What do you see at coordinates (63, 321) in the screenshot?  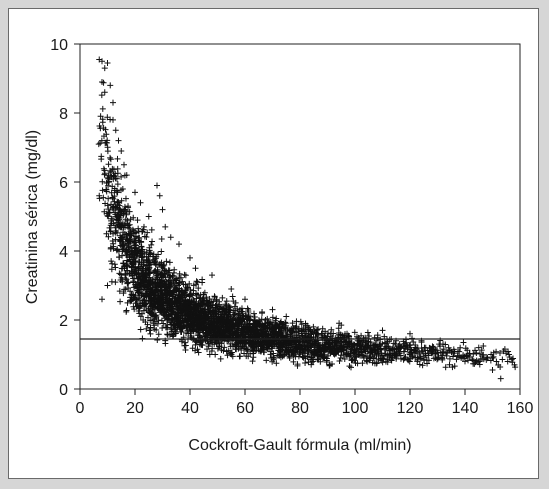 I see `y-tick-label: 2` at bounding box center [63, 321].